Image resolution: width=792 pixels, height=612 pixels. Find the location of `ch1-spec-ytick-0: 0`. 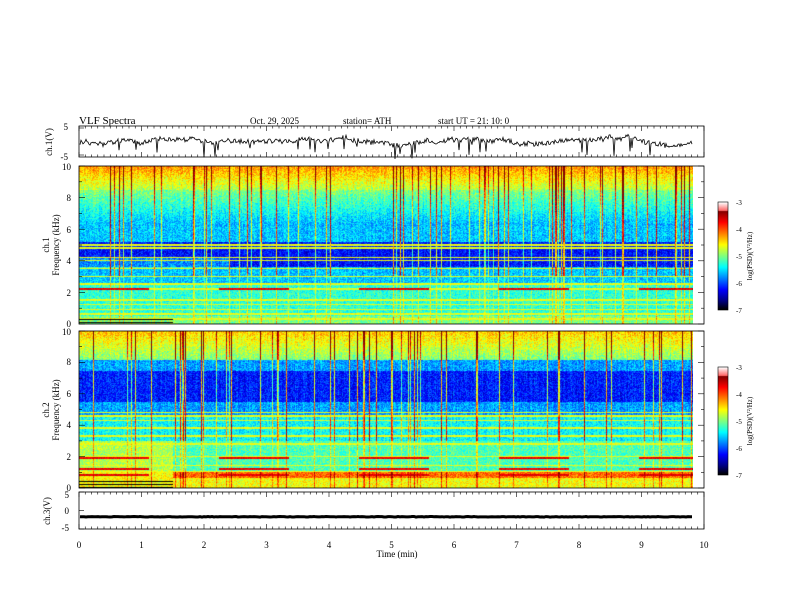

ch1-spec-ytick-0: 0 is located at coordinates (69, 324).